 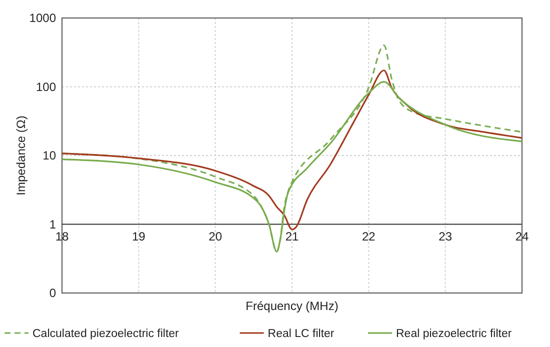 What do you see at coordinates (106, 334) in the screenshot?
I see `legend-label: Calculated piezoelectric filter` at bounding box center [106, 334].